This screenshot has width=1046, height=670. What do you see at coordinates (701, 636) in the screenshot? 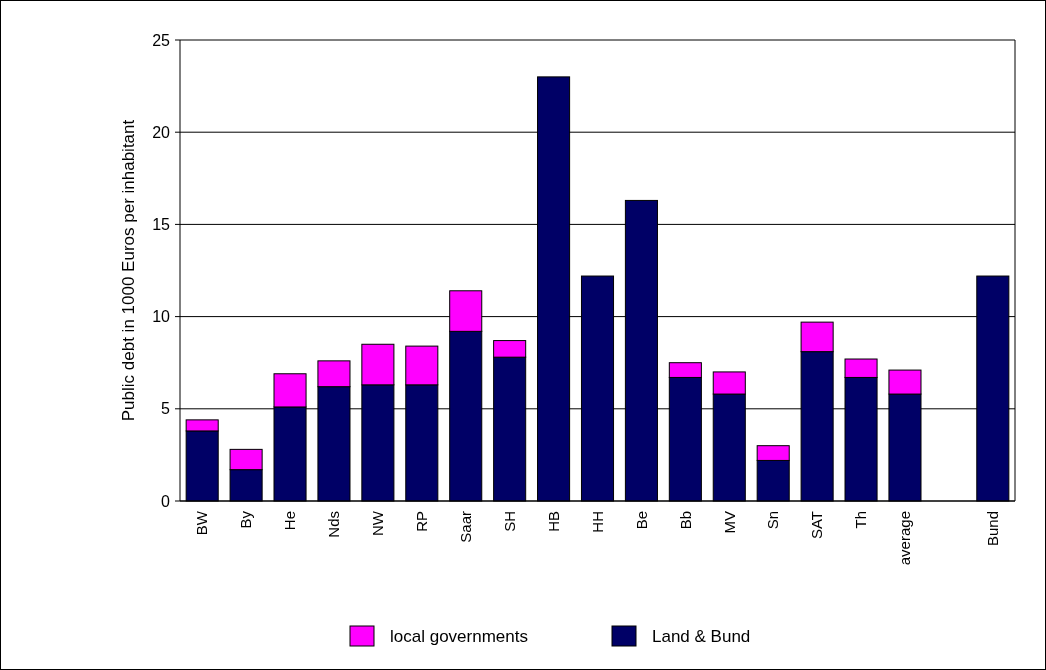
I see `legend-label: Land & Bund` at bounding box center [701, 636].